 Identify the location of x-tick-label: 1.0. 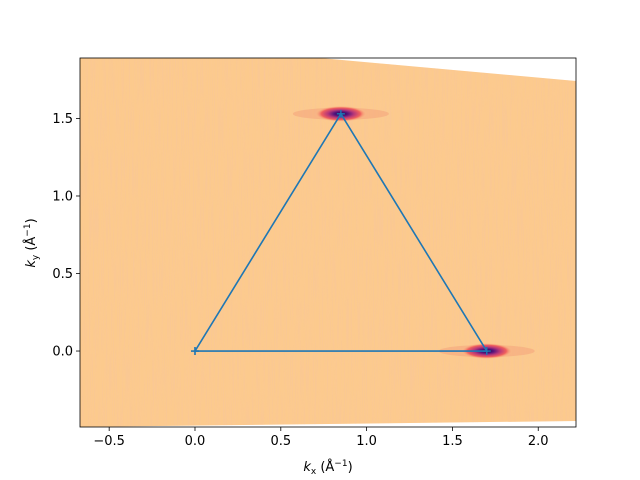
(366, 441).